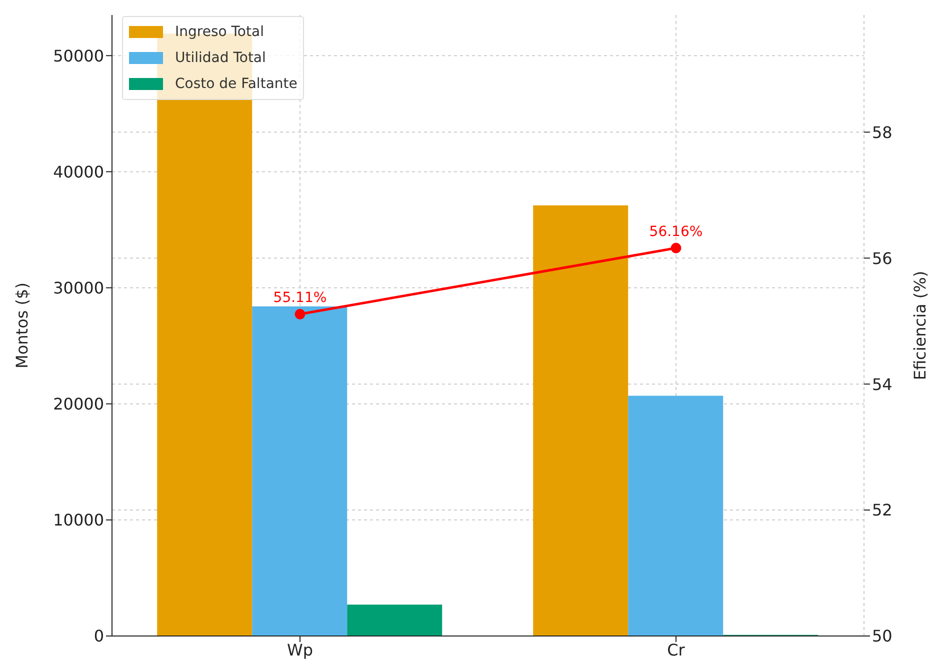 The width and height of the screenshot is (944, 664). Describe the element at coordinates (882, 510) in the screenshot. I see `y2-tick-label: 52` at that location.